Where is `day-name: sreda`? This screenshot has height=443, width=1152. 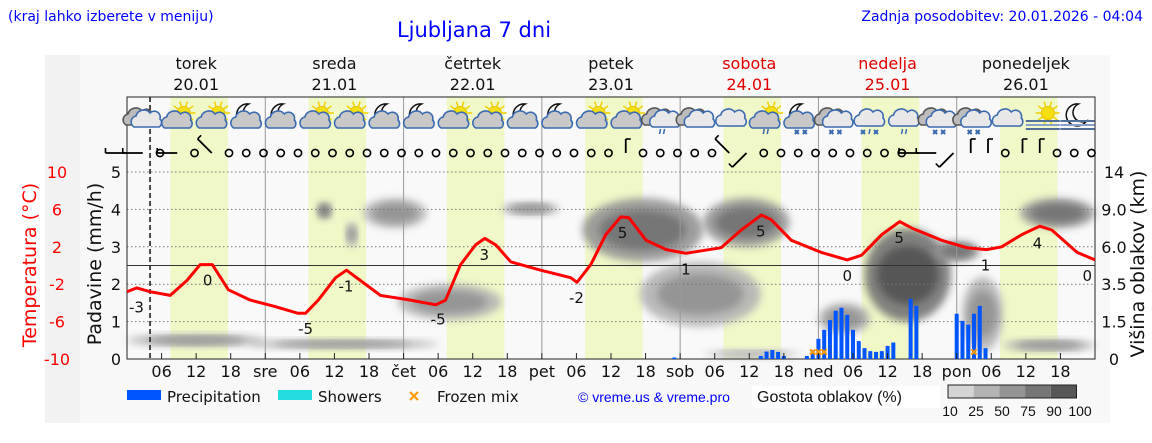 day-name: sreda is located at coordinates (334, 63).